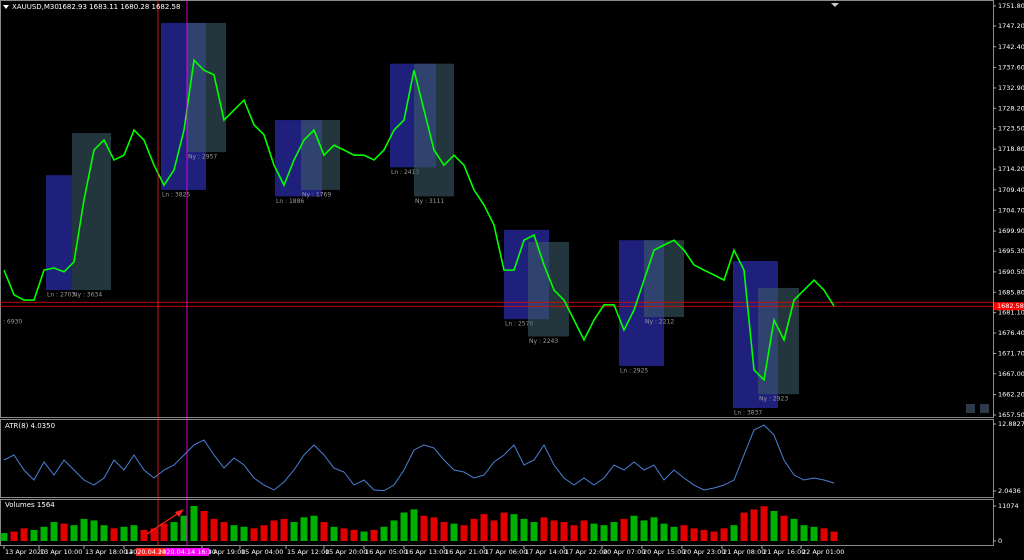 This screenshot has width=1024, height=560. I want to click on price-label: 1682.58, so click(1010, 306).